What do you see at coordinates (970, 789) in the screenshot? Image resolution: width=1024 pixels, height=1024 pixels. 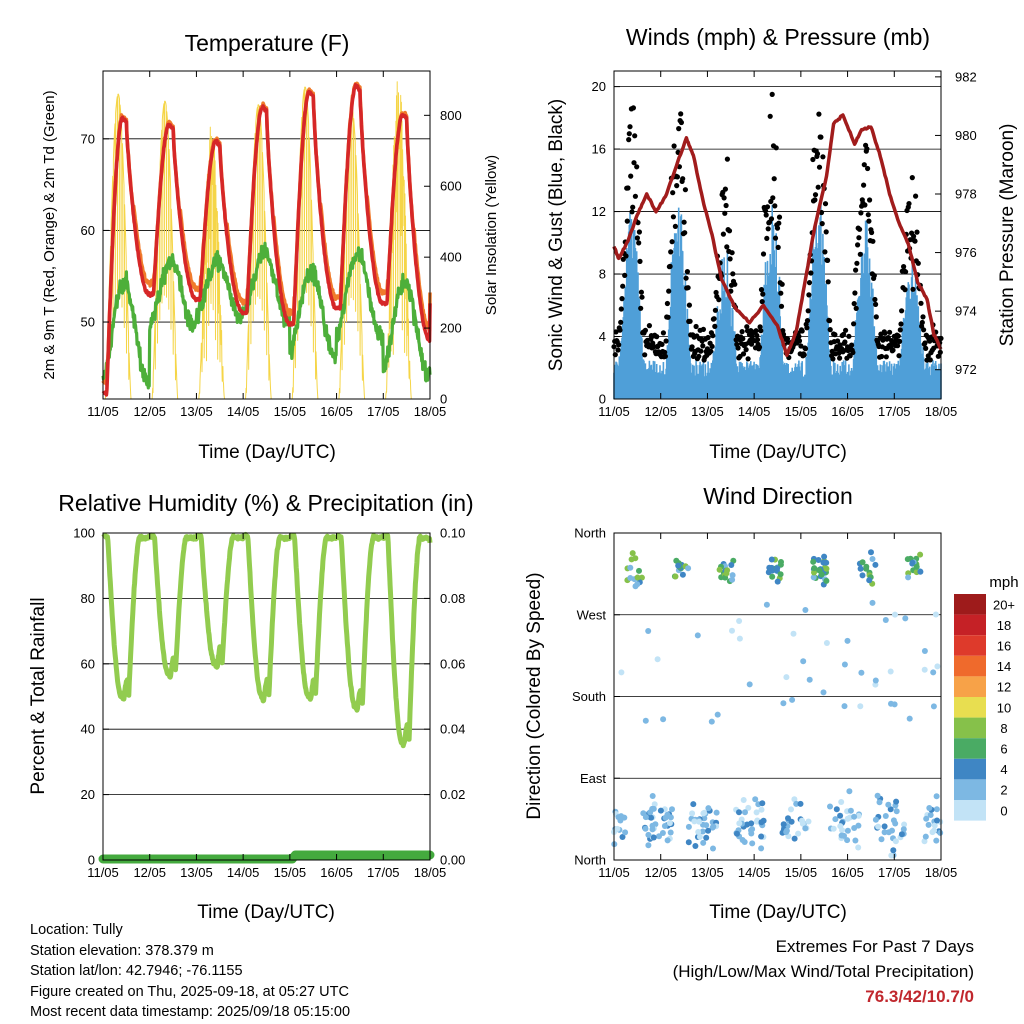 I see `legend-swatch` at bounding box center [970, 789].